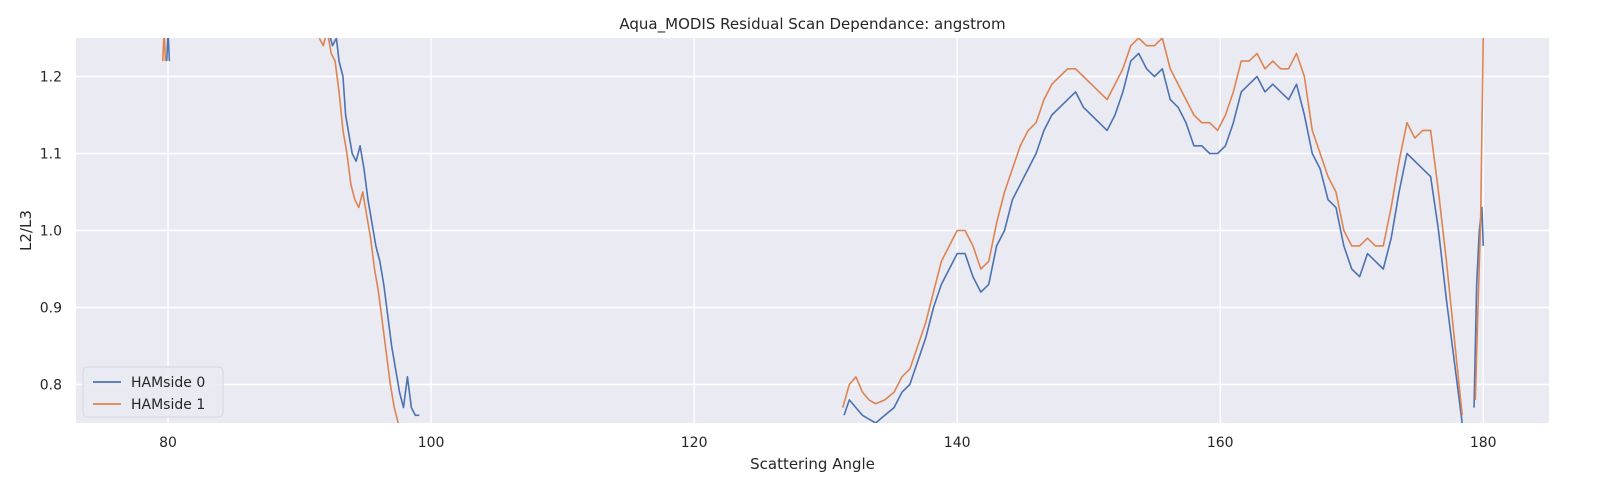 The image size is (1600, 500). Describe the element at coordinates (812, 464) in the screenshot. I see `x-axis-label: Scattering Angle` at that location.